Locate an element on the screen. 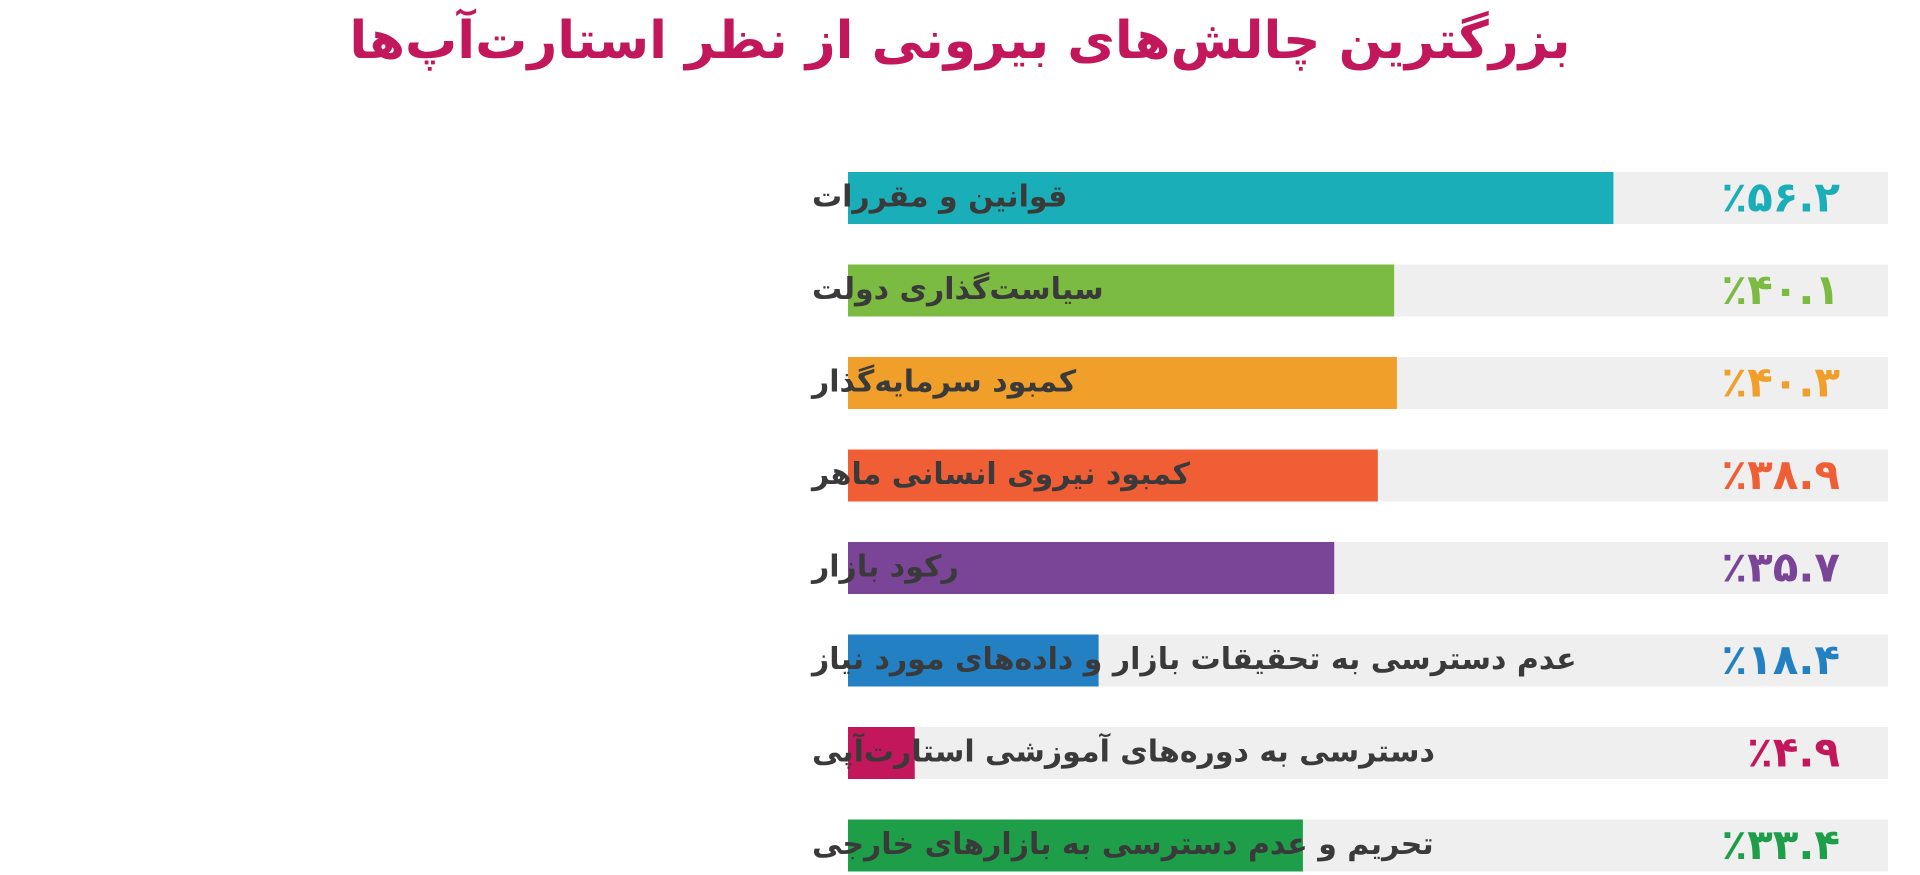 The height and width of the screenshot is (875, 1920). bar-row: رکود بازار ٪۳۵.۷ is located at coordinates (1349, 568).